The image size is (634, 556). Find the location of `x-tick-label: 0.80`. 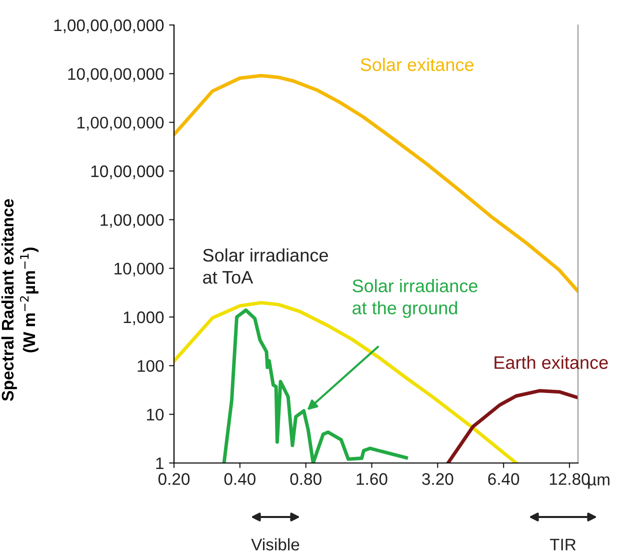

x-tick-label: 0.80 is located at coordinates (306, 479).